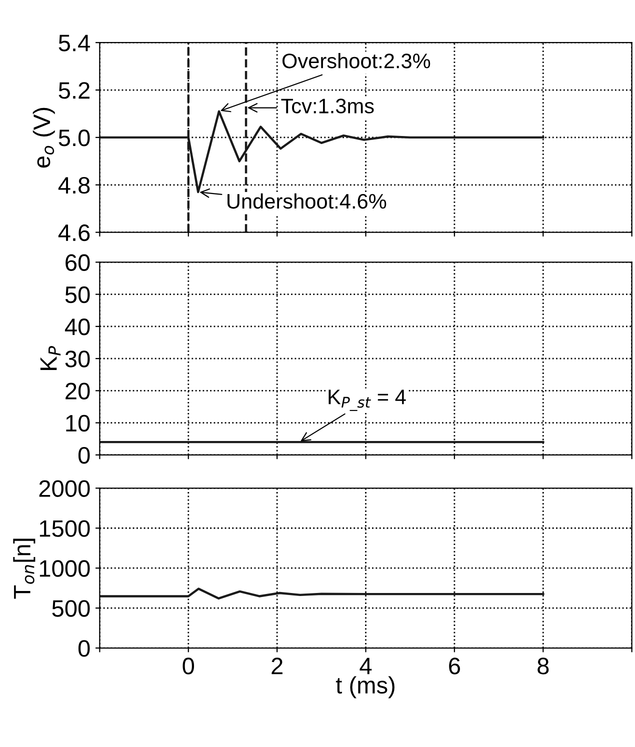 The height and width of the screenshot is (747, 635). Describe the element at coordinates (78, 262) in the screenshot. I see `y-tick-label: 60` at that location.